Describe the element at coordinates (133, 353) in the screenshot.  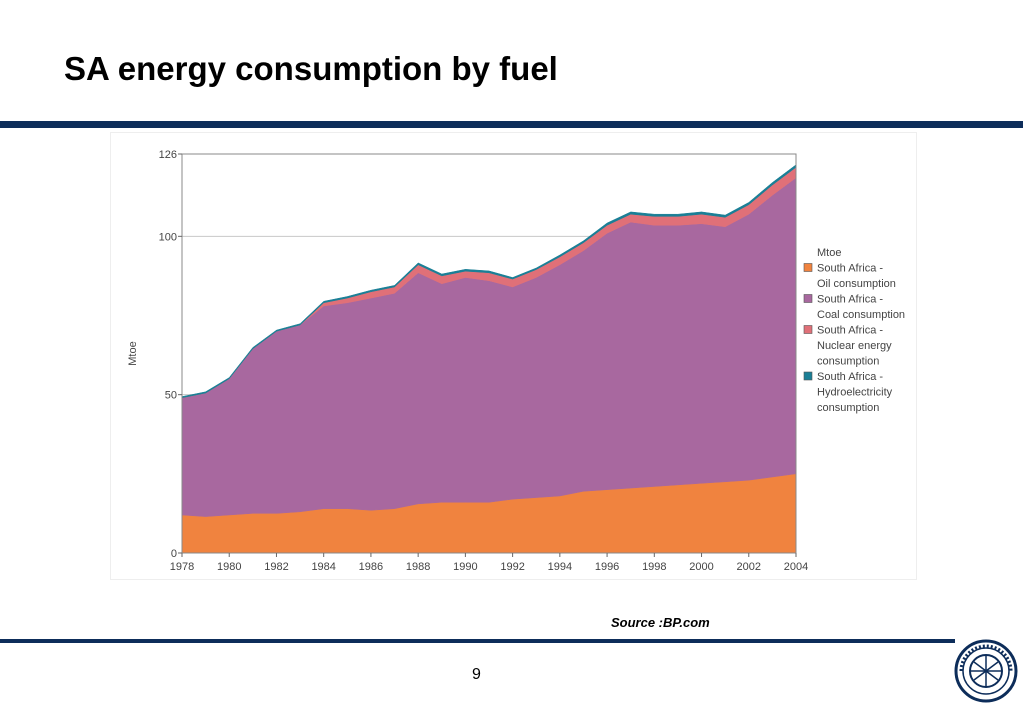
I see `y-axis-label: Mtoe` at that location.